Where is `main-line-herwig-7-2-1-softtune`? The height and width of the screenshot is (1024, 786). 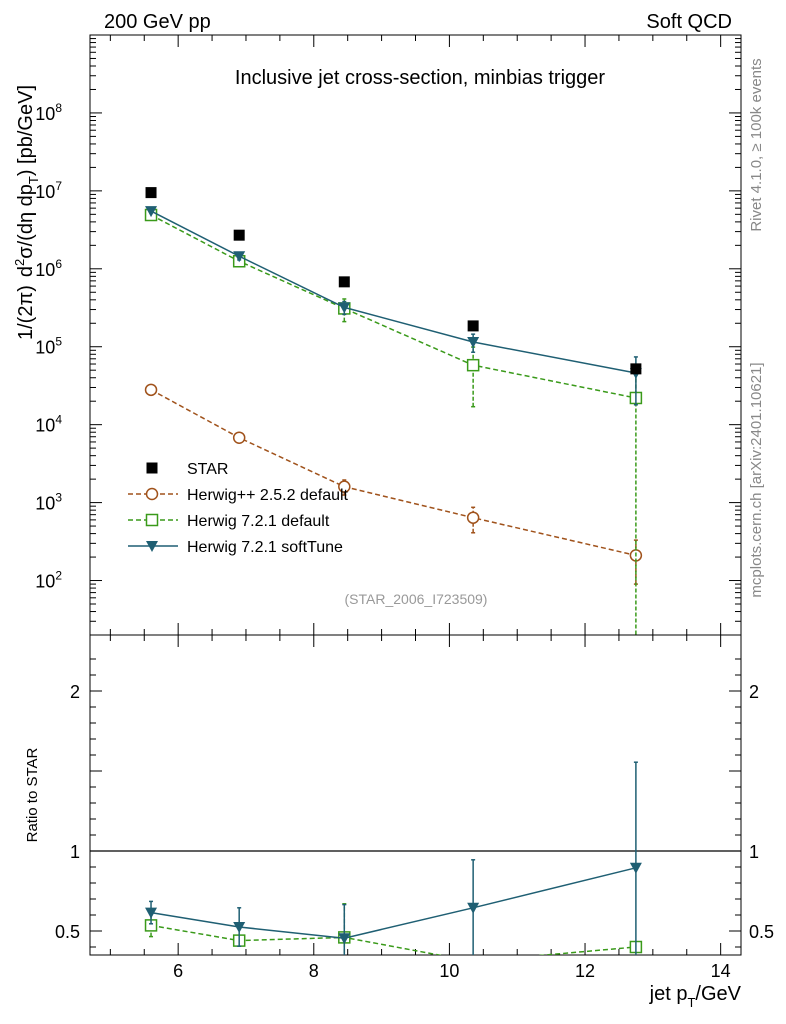
main-line-herwig-7-2-1-softtune is located at coordinates (393, 292).